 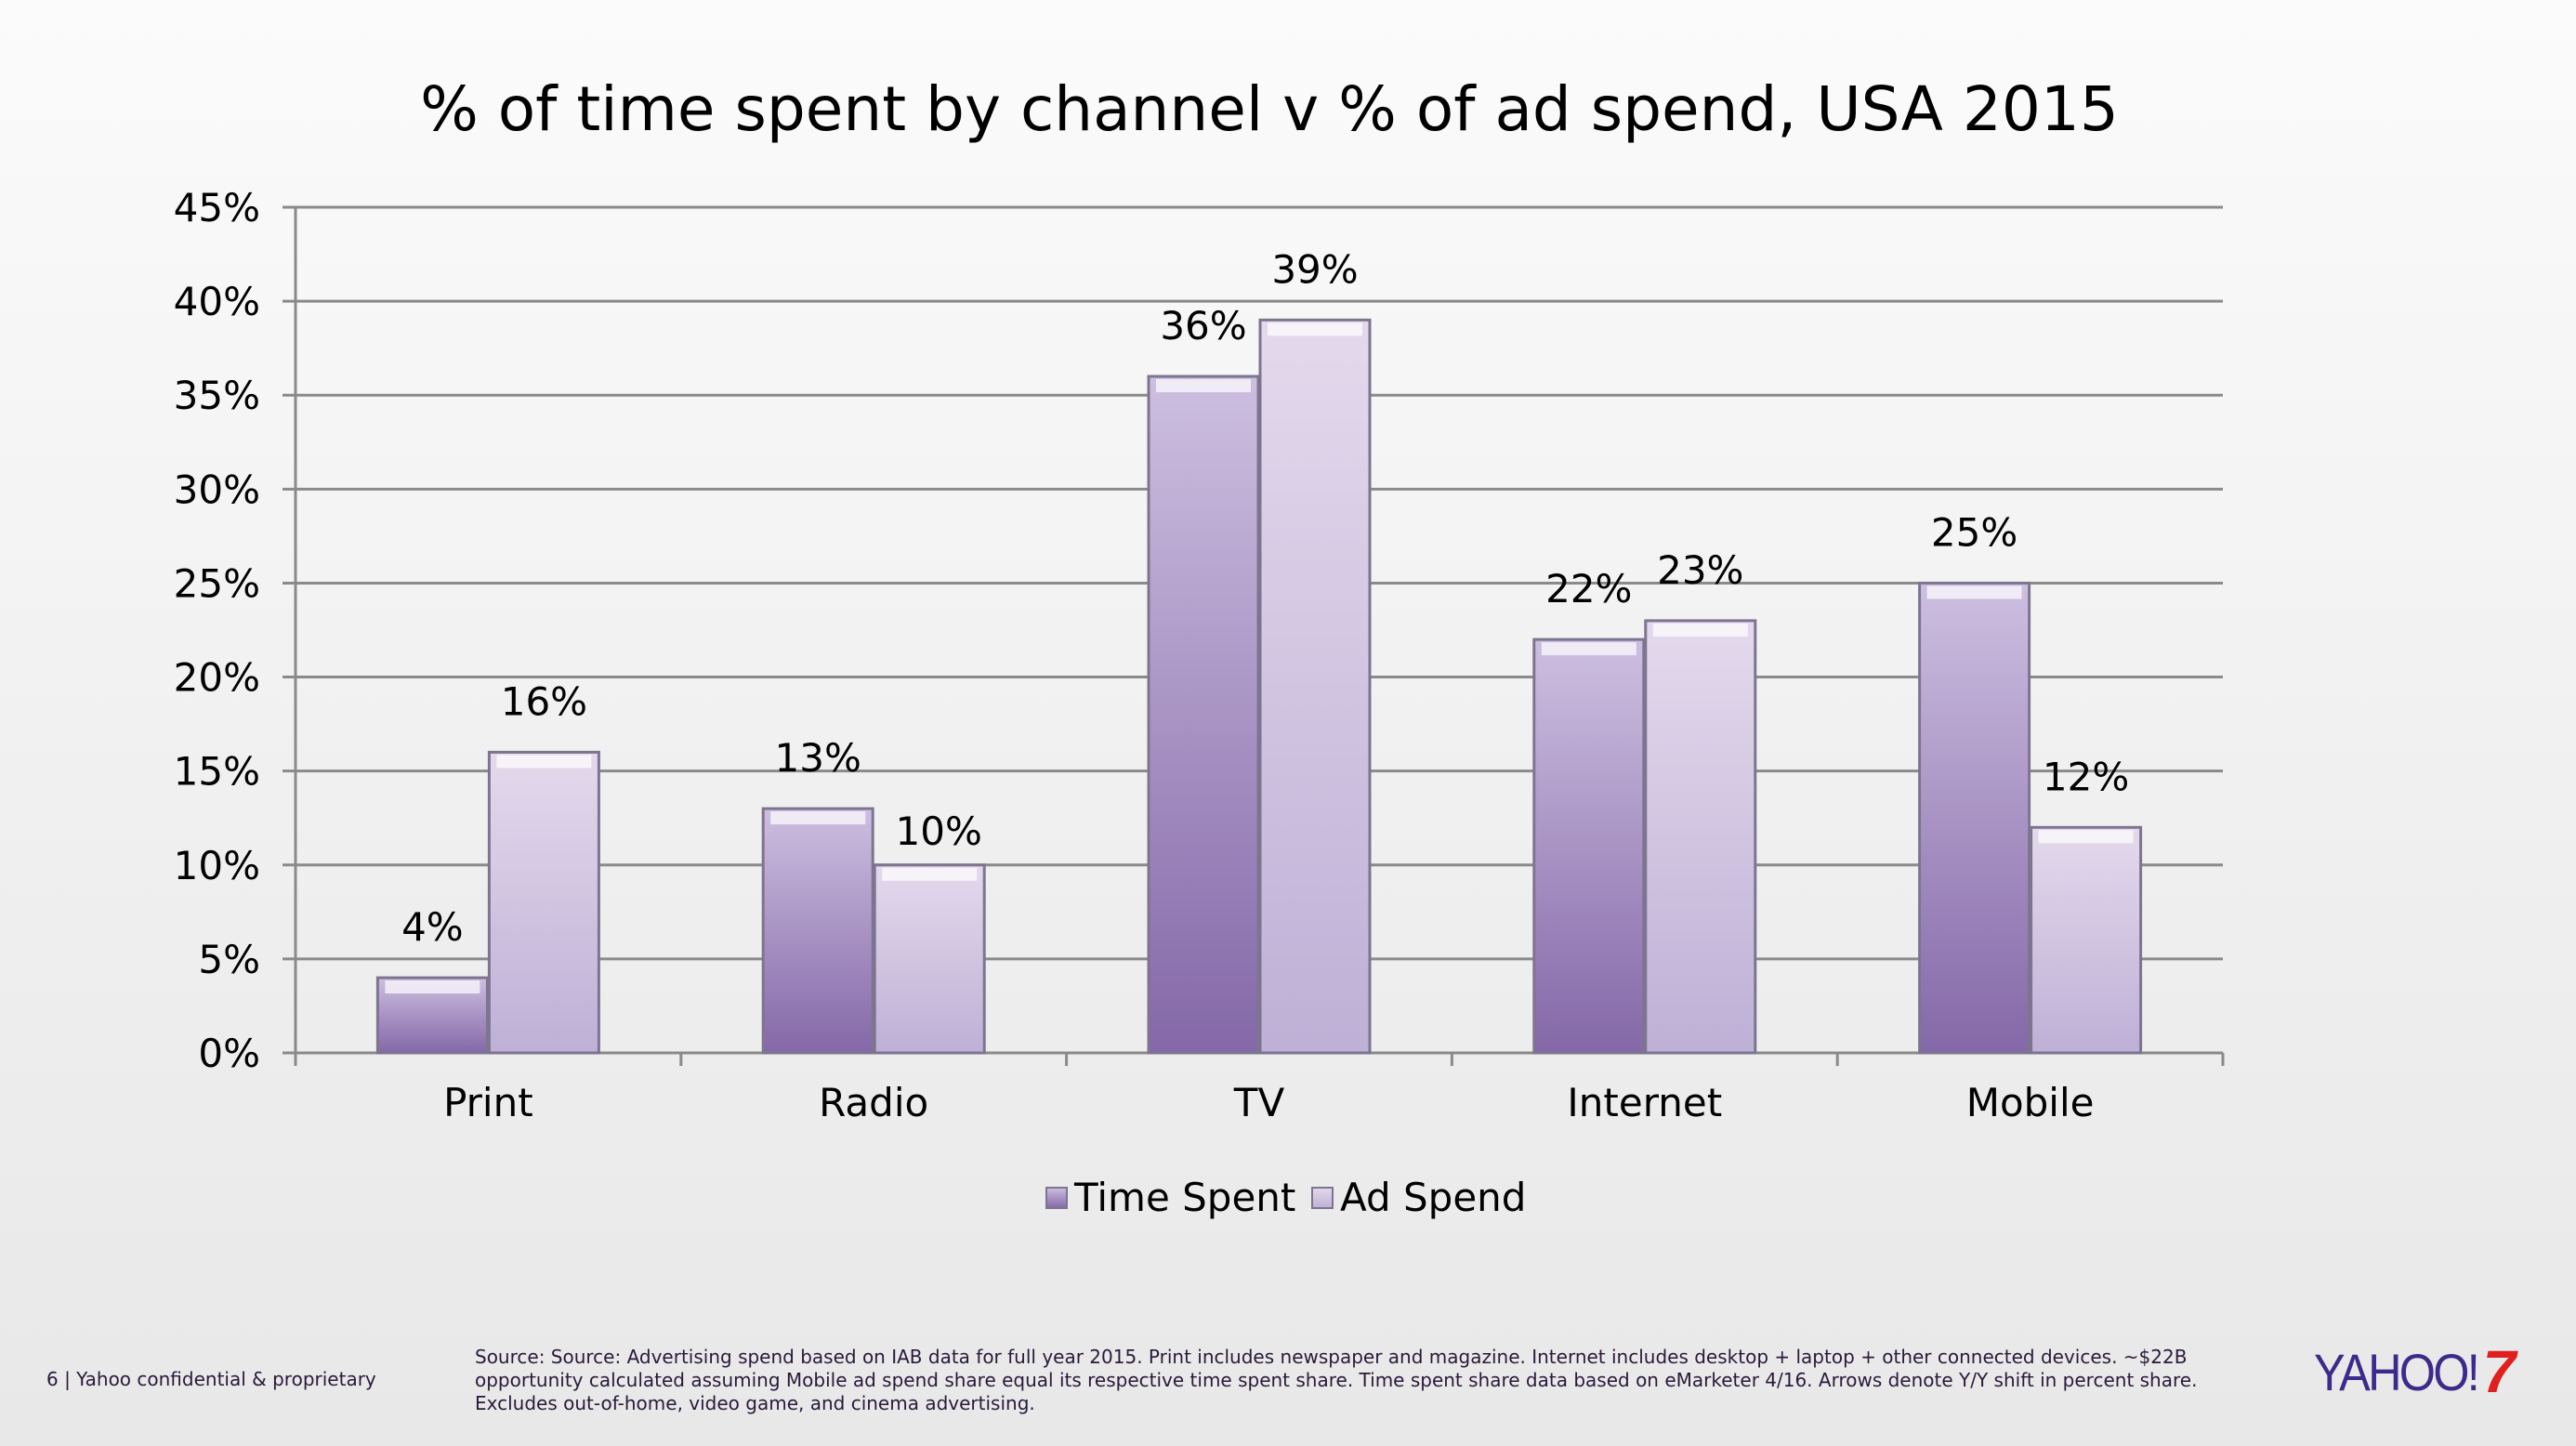 I want to click on y-tick-label: 30%, so click(x=217, y=489).